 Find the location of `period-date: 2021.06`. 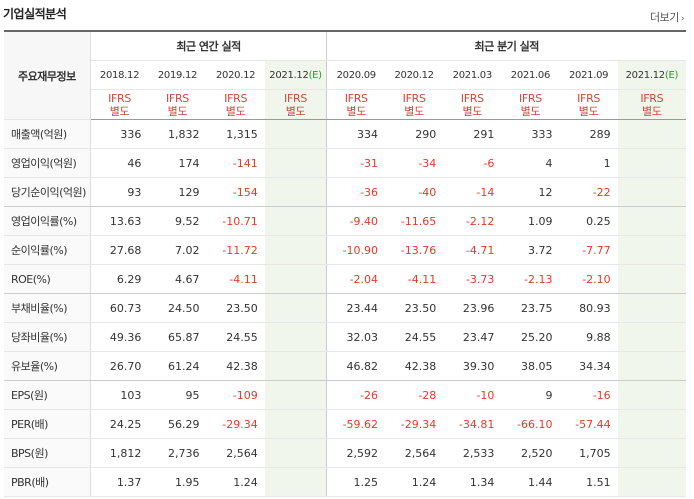

period-date: 2021.06 is located at coordinates (530, 75).